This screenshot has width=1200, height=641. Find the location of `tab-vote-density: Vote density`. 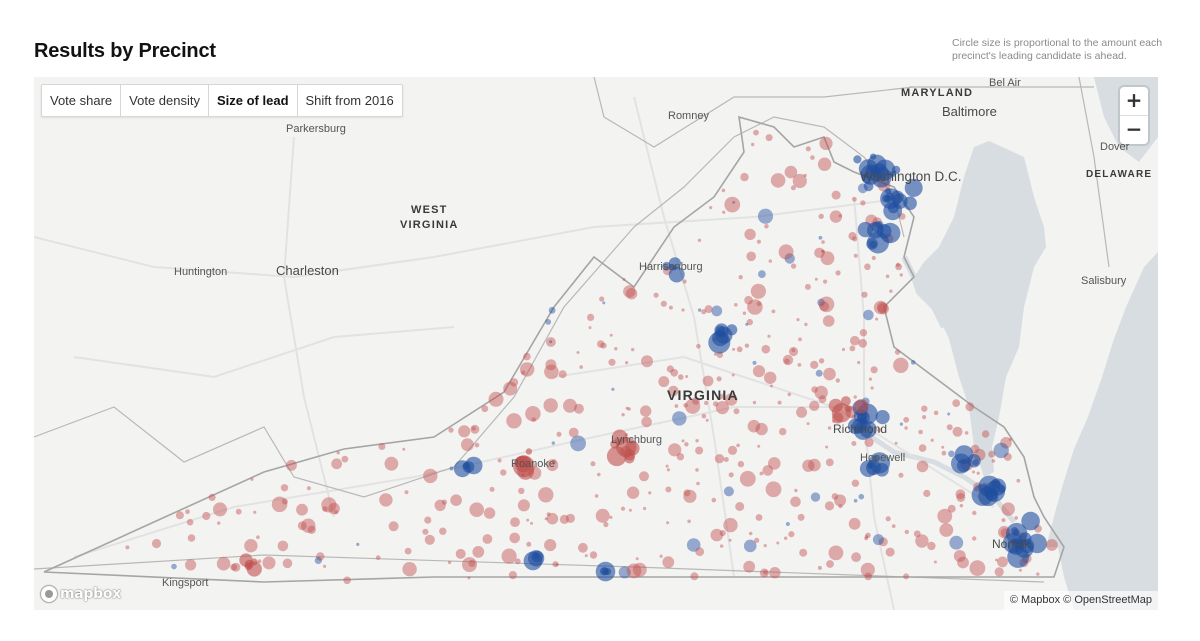

tab-vote-density: Vote density is located at coordinates (165, 100).